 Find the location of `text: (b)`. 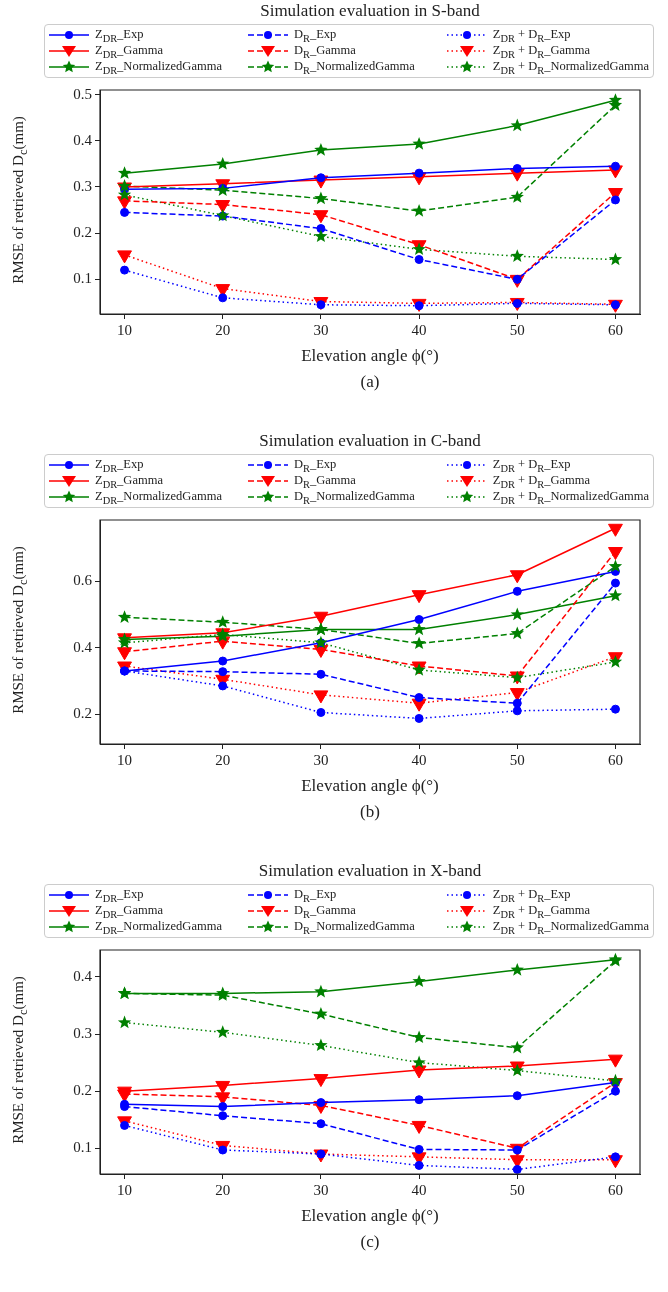

text: (b) is located at coordinates (370, 812).